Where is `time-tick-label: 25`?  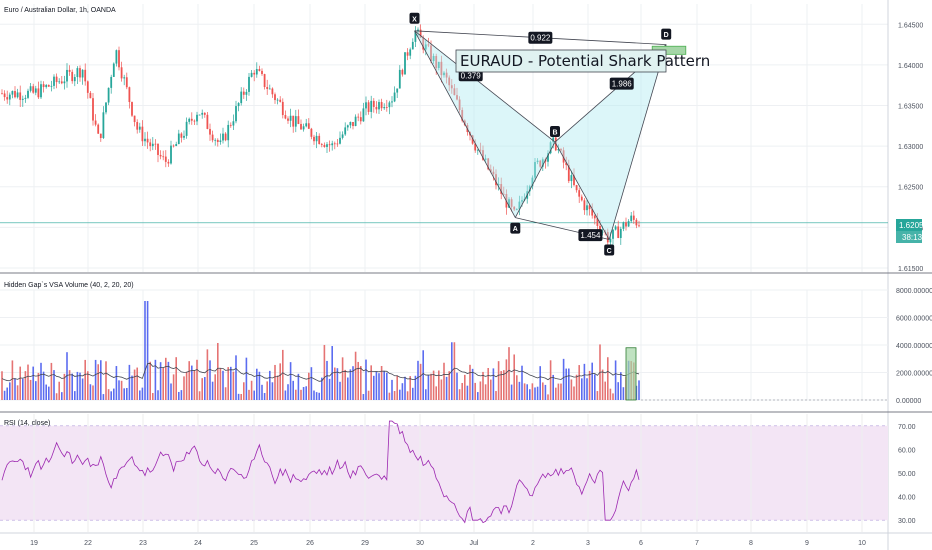 time-tick-label: 25 is located at coordinates (254, 543).